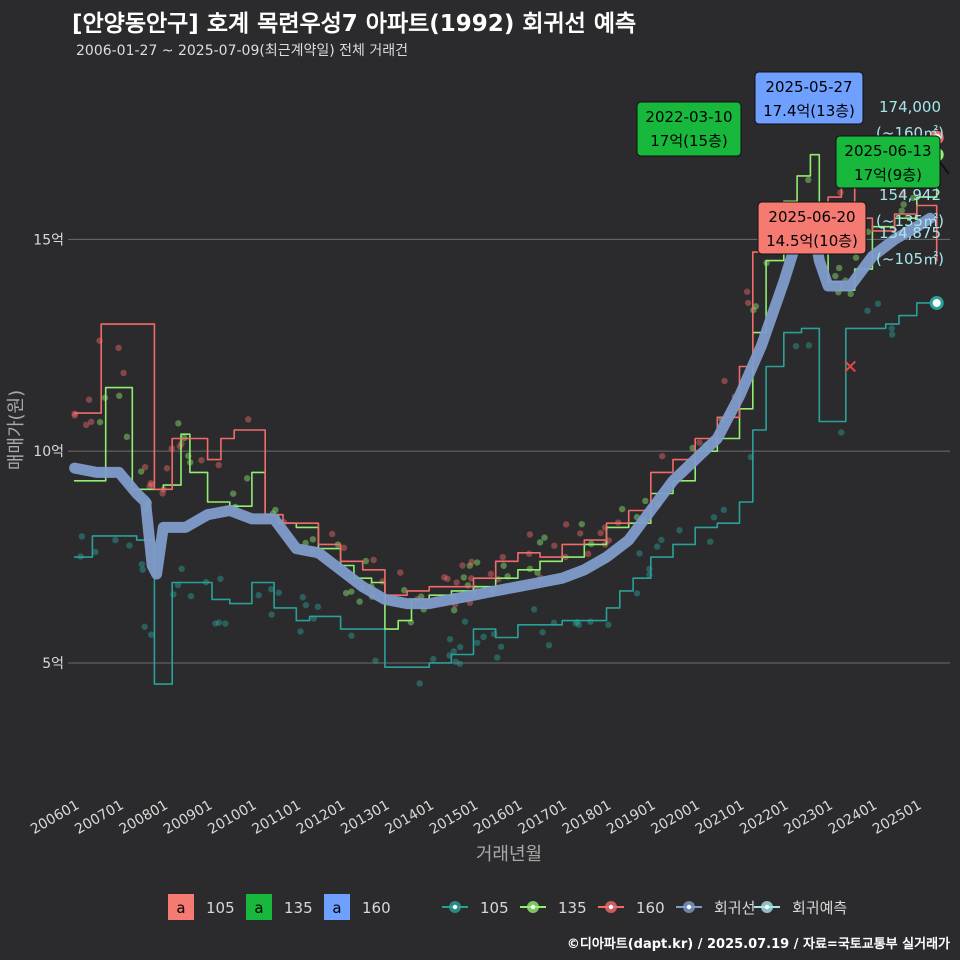 The width and height of the screenshot is (960, 960). Describe the element at coordinates (675, 817) in the screenshot. I see `x-tick-label: 202001` at that location.